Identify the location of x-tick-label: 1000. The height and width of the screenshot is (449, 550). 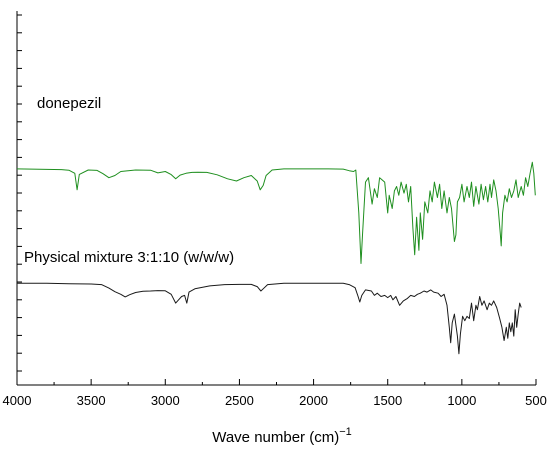
(461, 400).